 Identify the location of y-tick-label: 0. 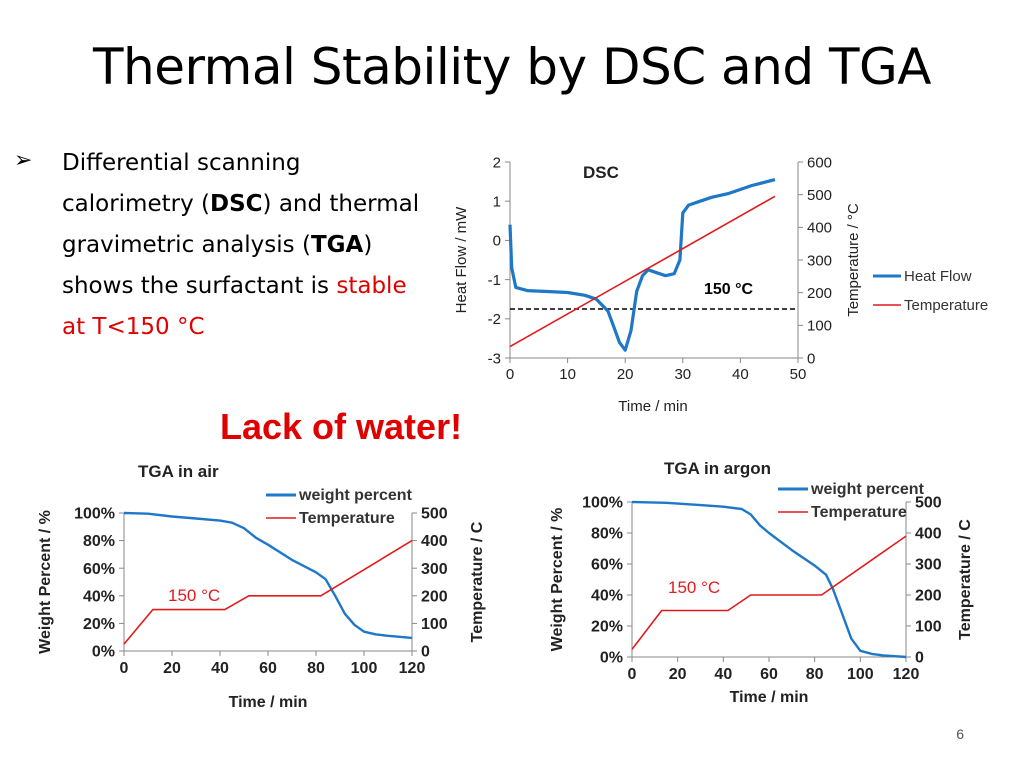
(497, 241).